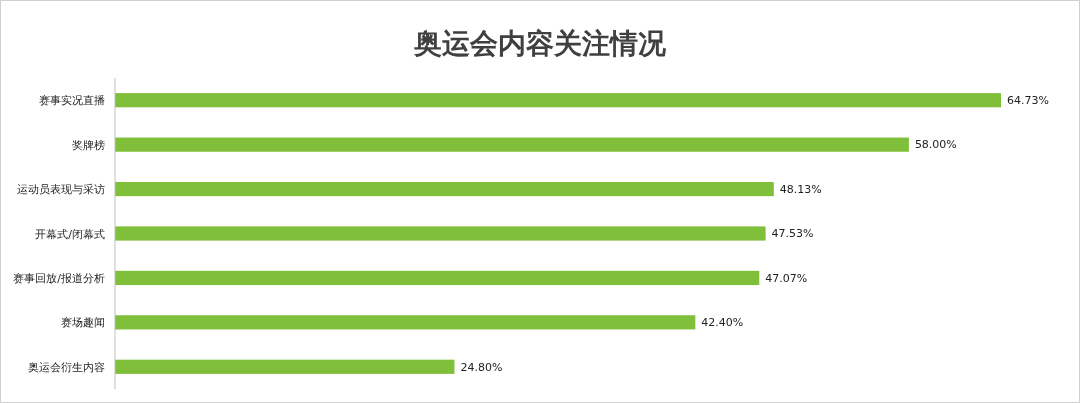 This screenshot has width=1080, height=403. Describe the element at coordinates (66, 367) in the screenshot. I see `y-tick-label: 奥运会衍生内容` at that location.